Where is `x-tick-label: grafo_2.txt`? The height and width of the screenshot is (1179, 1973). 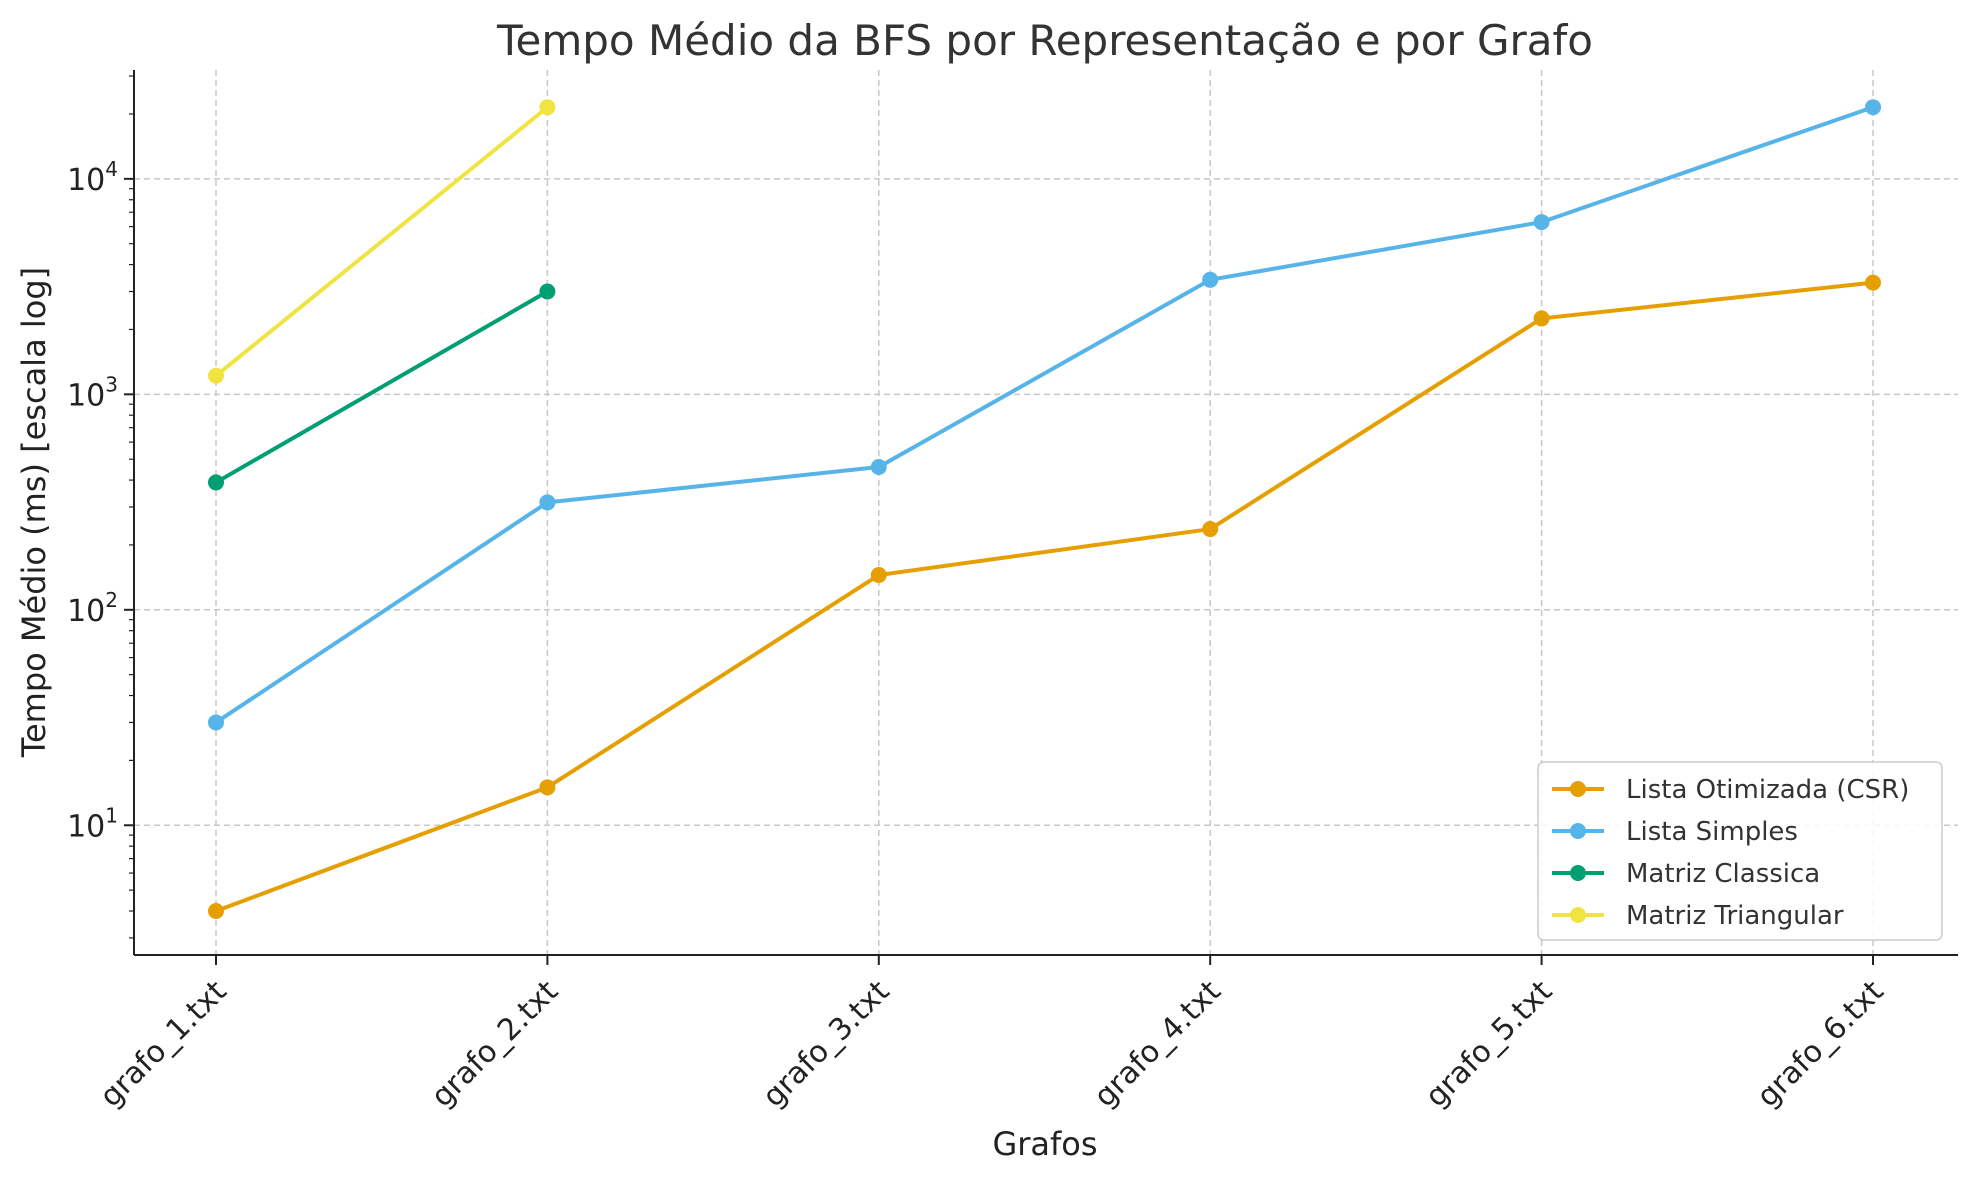 x-tick-label: grafo_2.txt is located at coordinates (495, 1044).